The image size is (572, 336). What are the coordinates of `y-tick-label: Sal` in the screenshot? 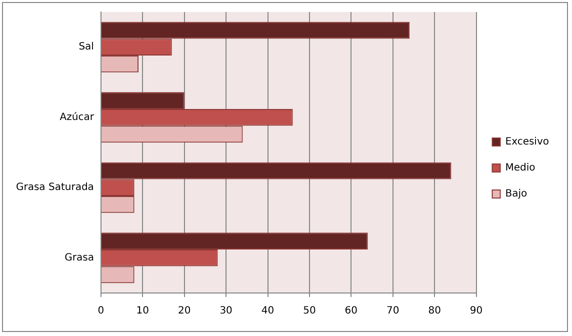 It's located at (86, 47).